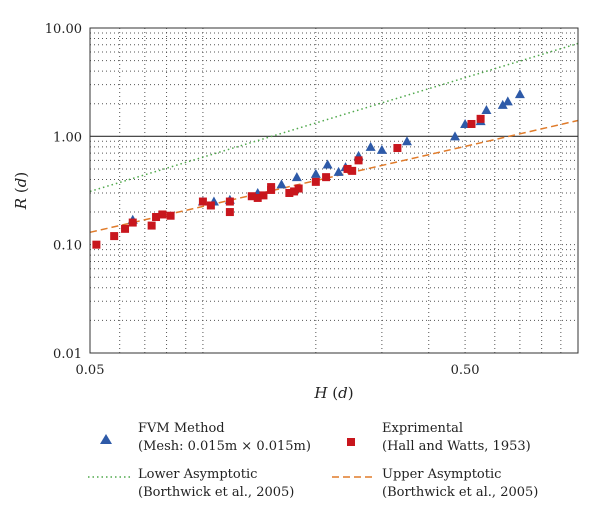 The width and height of the screenshot is (600, 526). What do you see at coordinates (456, 446) in the screenshot?
I see `legend-experimental-line2: (Hall and Watts, 1953)` at bounding box center [456, 446].